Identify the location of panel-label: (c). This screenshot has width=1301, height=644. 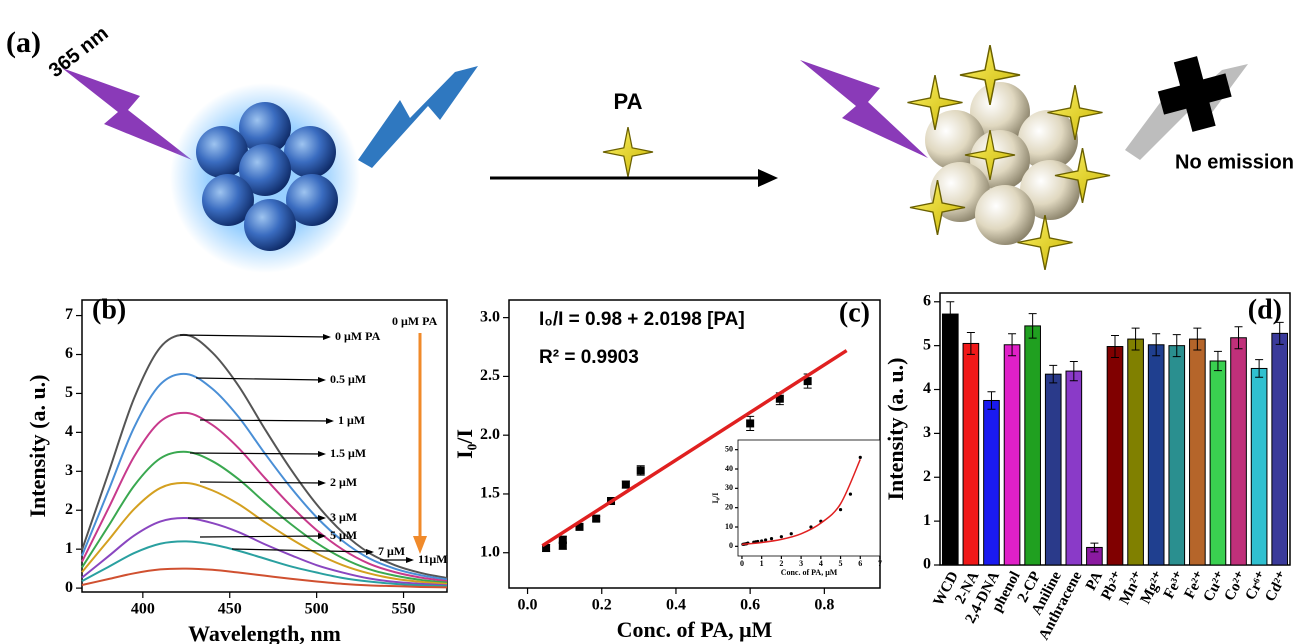
(854, 312).